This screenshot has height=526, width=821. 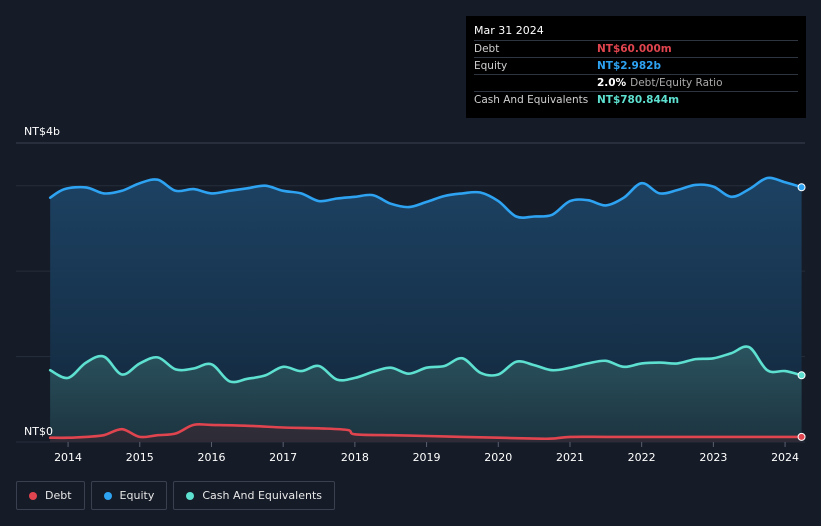 I want to click on legend-item-equity: Equity, so click(x=129, y=495).